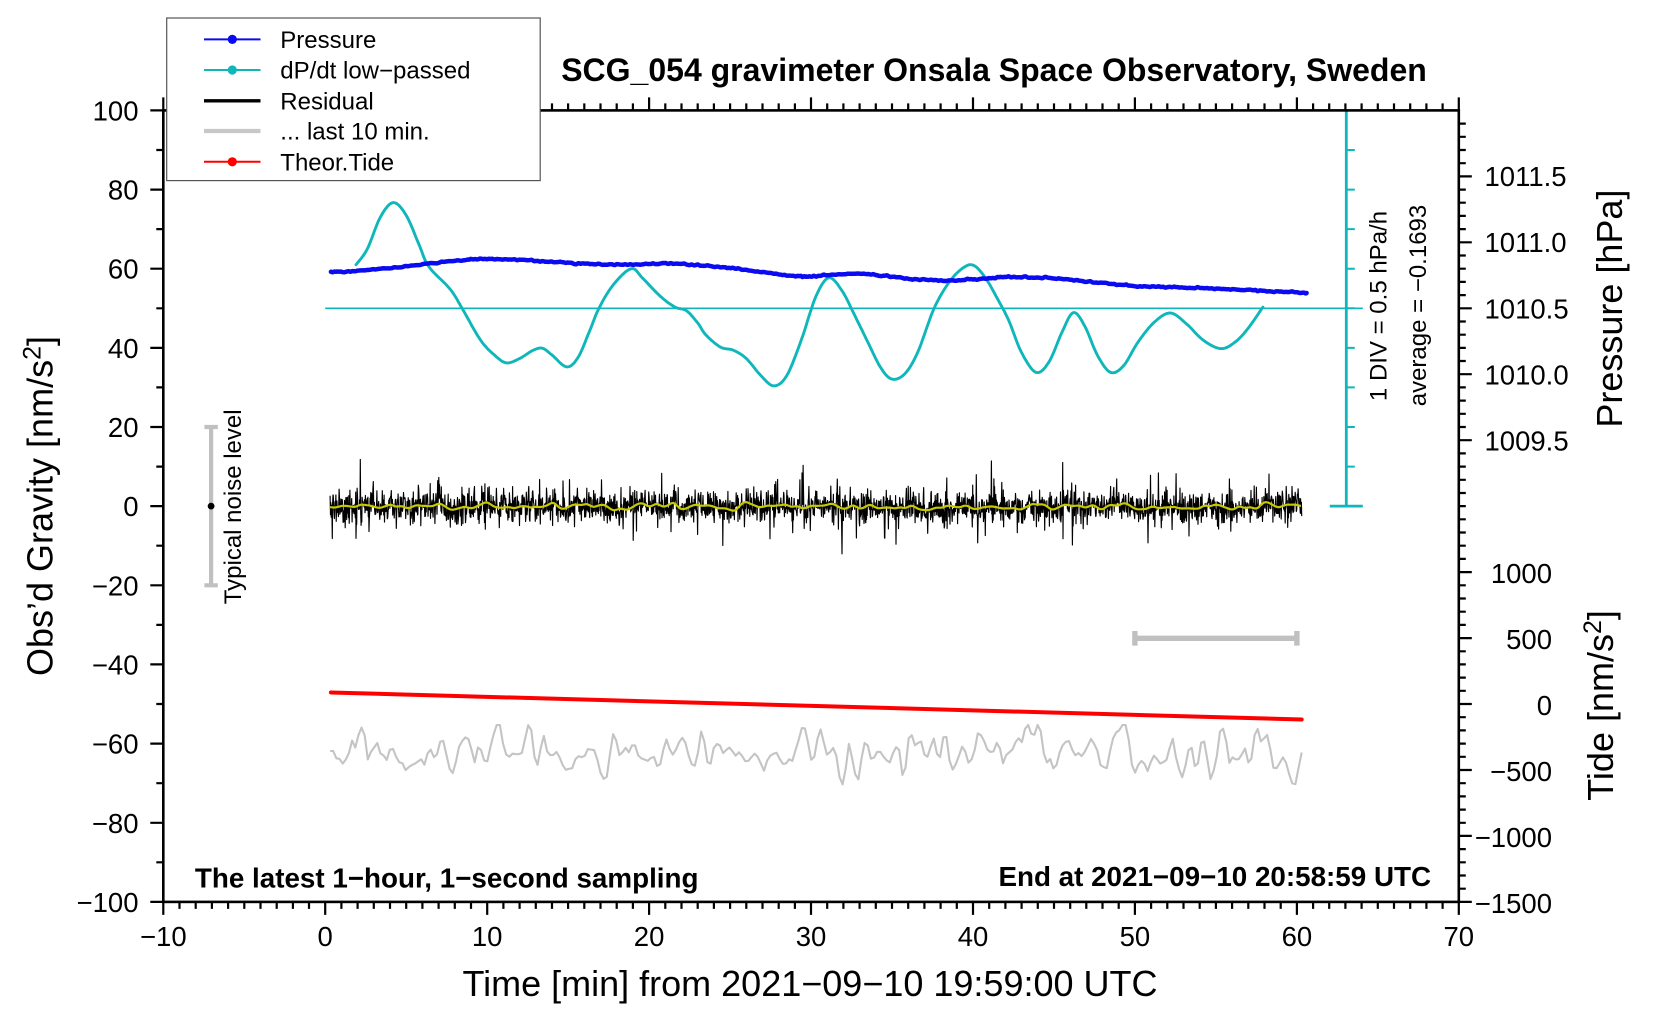 The image size is (1660, 1020). I want to click on svg-text: Residual, so click(326, 102).